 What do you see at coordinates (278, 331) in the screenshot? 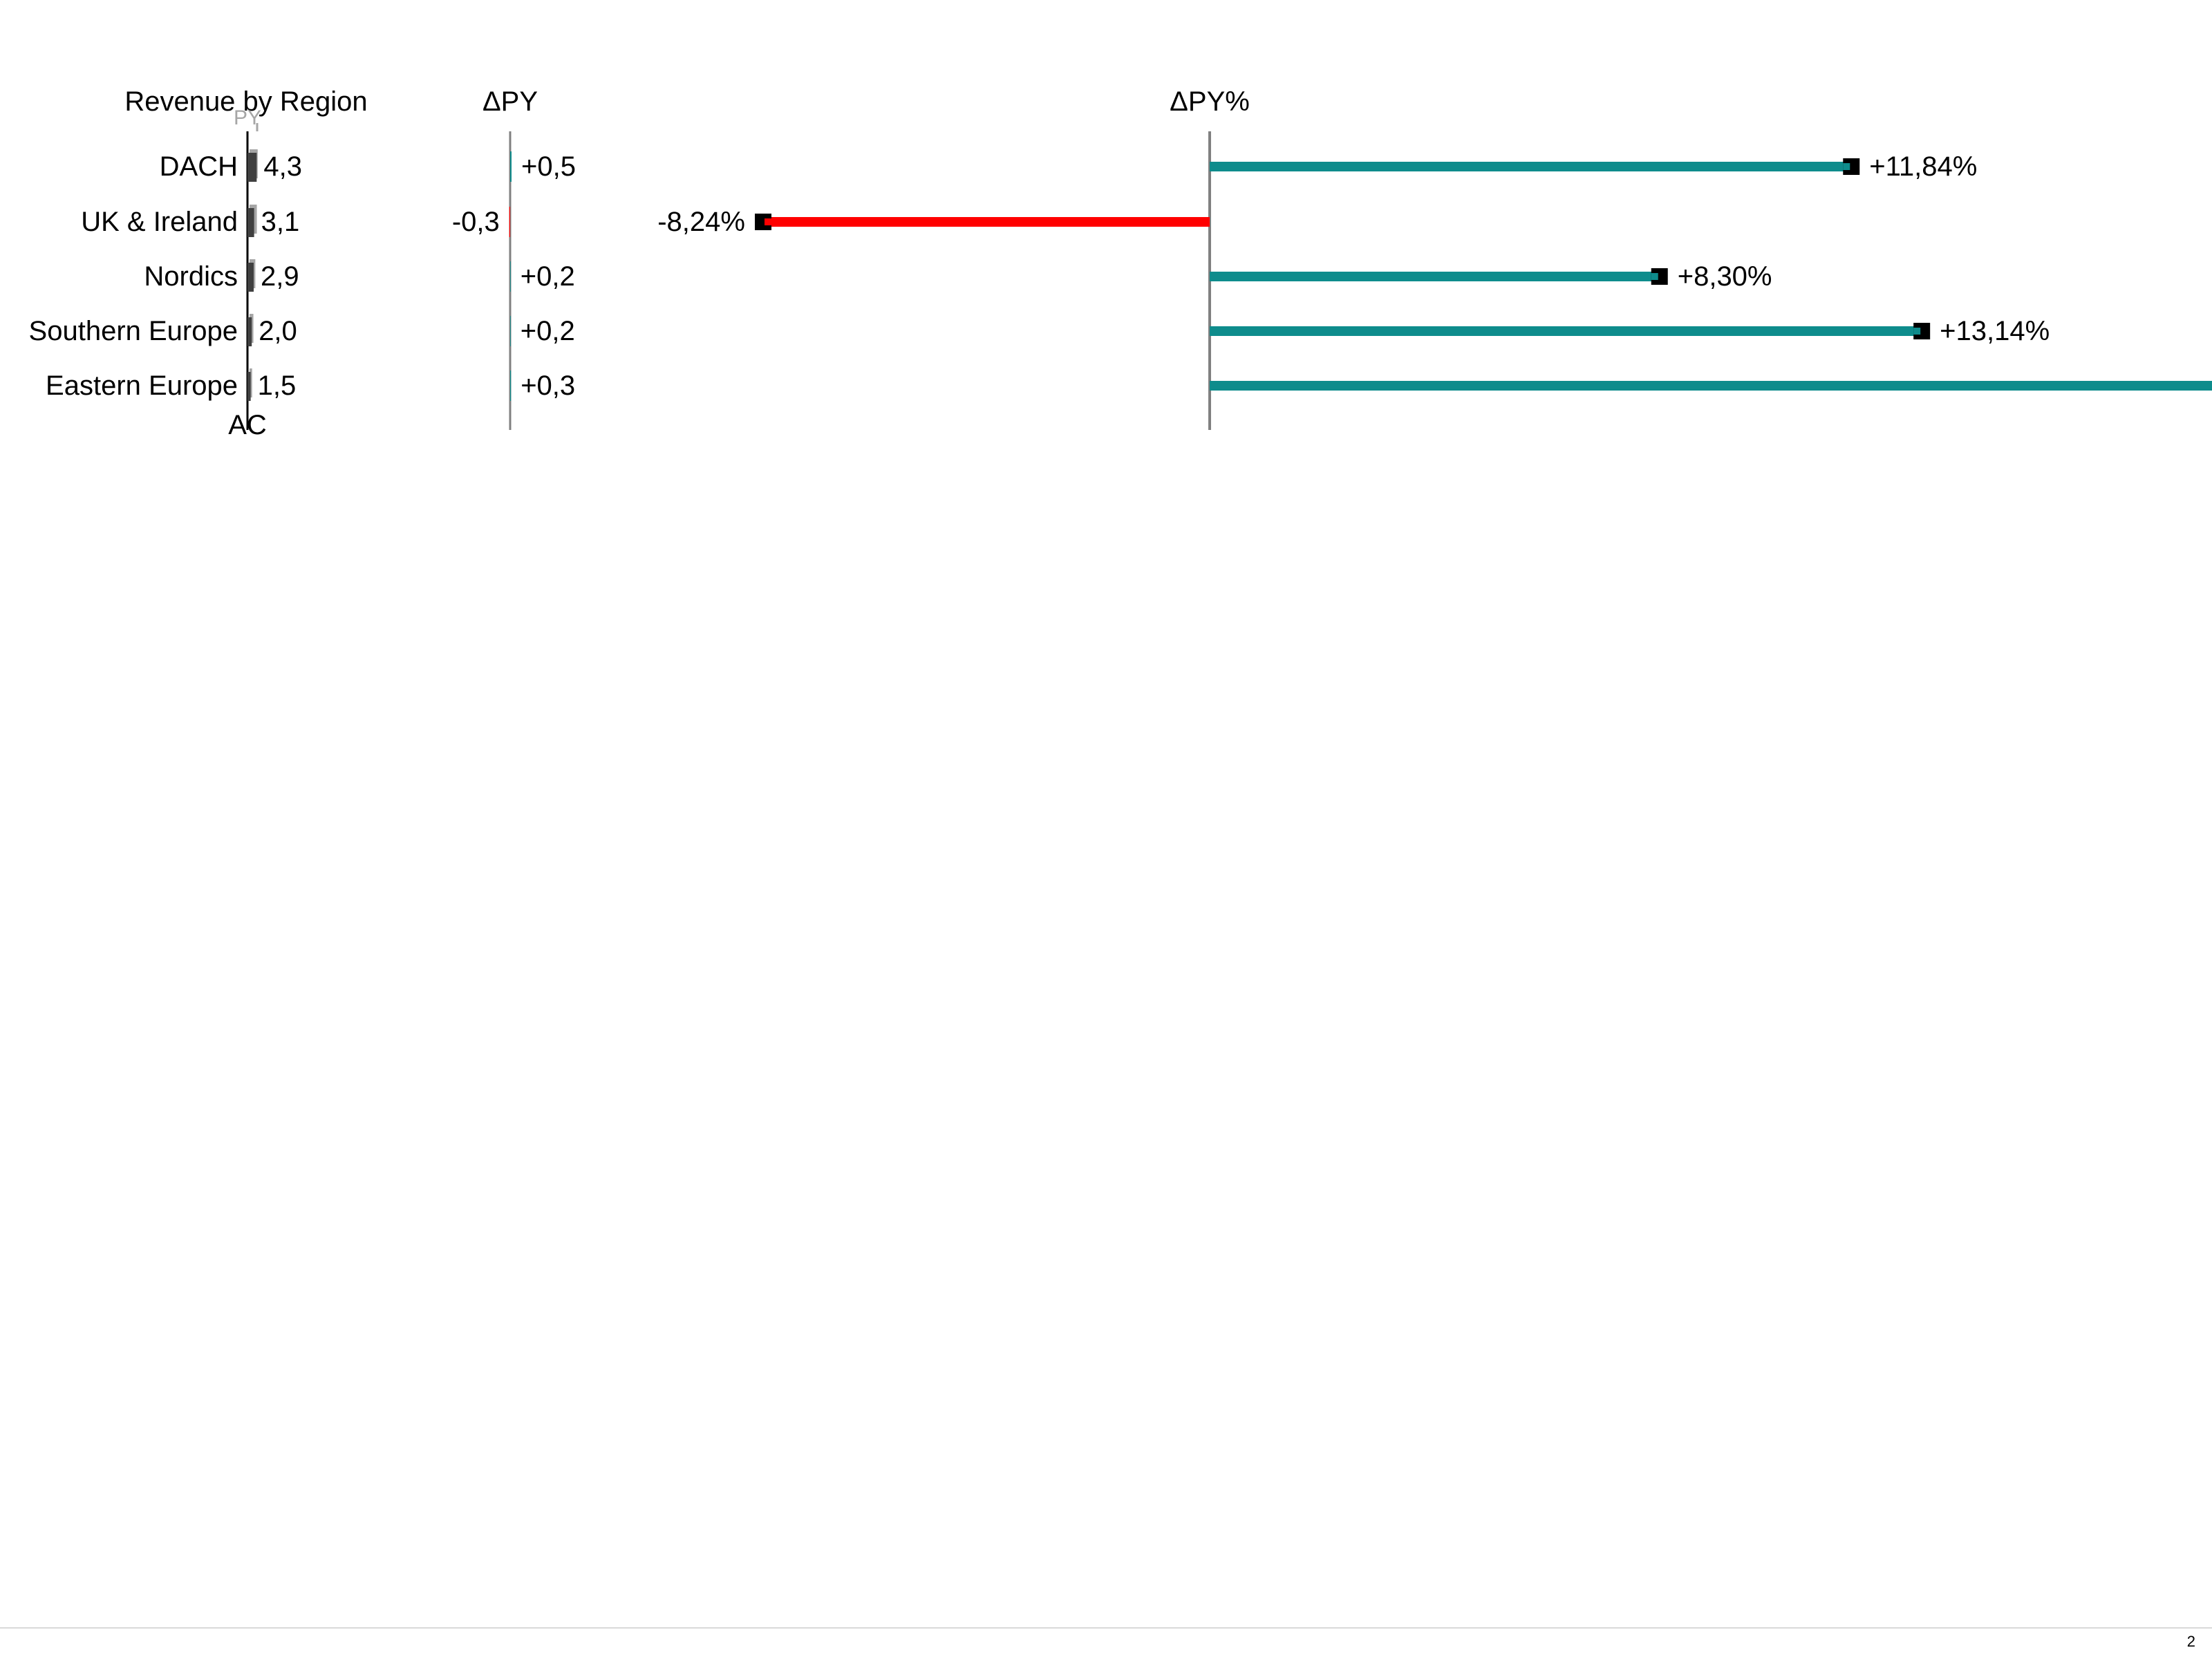
I see `ac-value-label: 2,0` at bounding box center [278, 331].